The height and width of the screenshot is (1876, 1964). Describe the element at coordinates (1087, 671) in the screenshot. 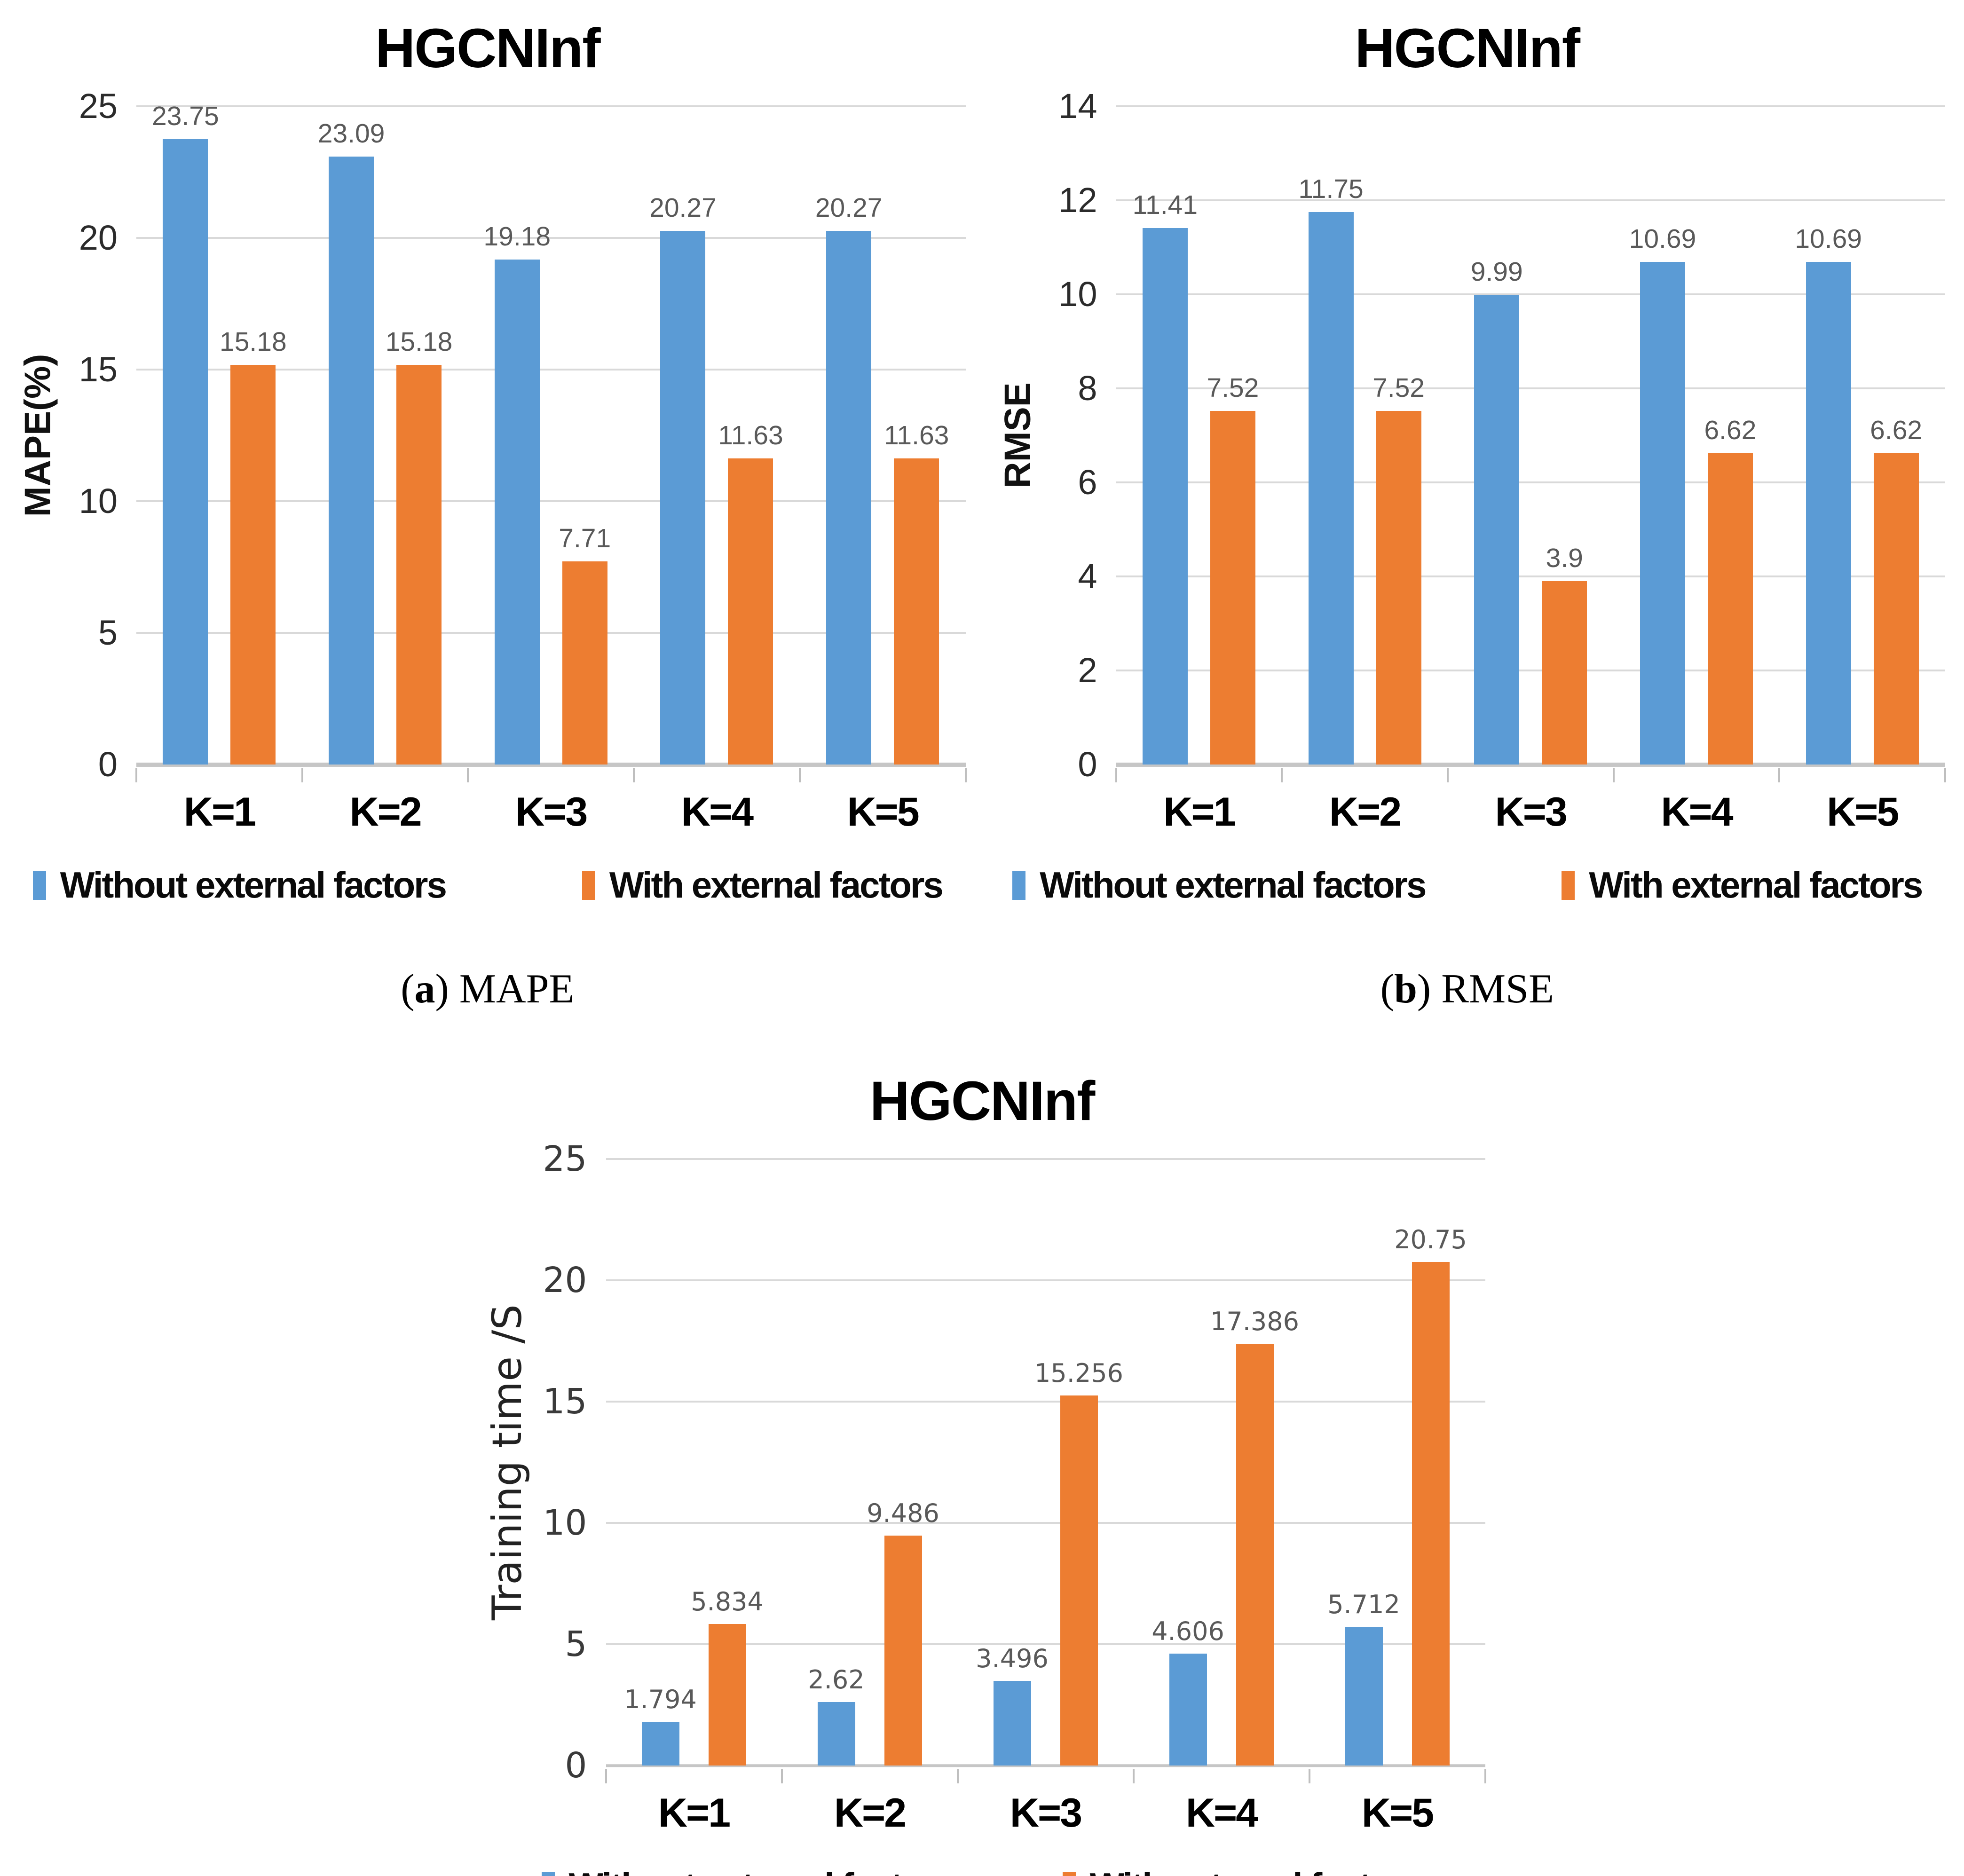

I see `y-tick-label: 2` at that location.